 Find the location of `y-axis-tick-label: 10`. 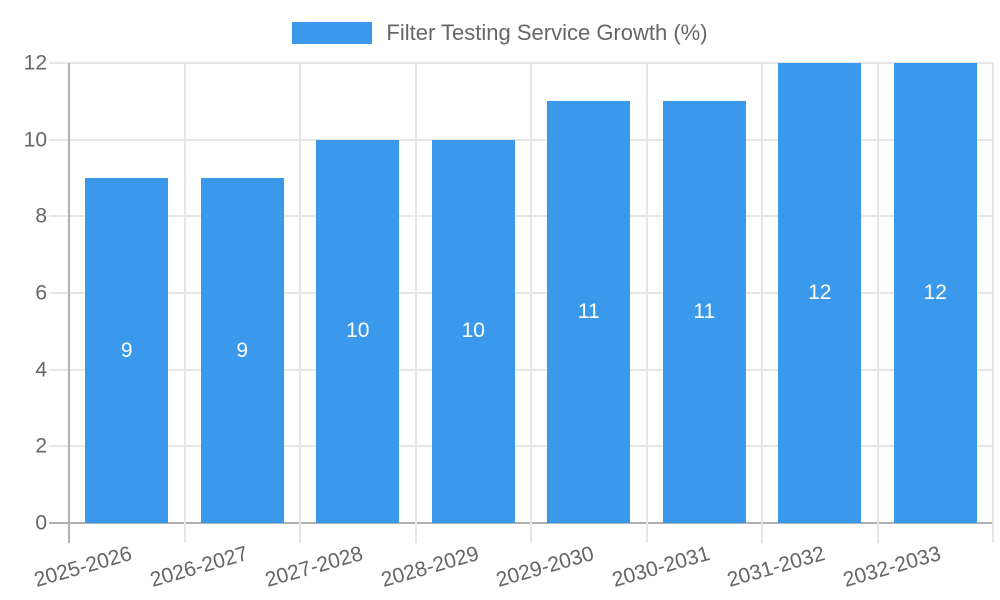

y-axis-tick-label: 10 is located at coordinates (35, 140).